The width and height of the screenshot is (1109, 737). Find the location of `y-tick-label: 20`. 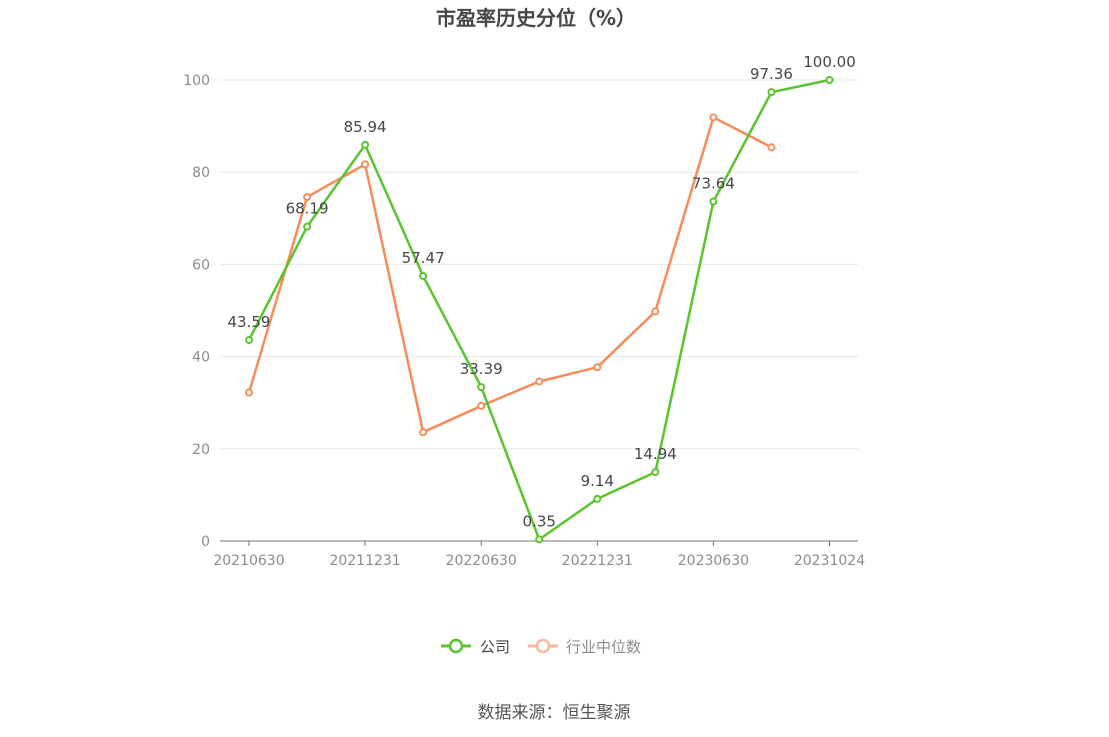

y-tick-label: 20 is located at coordinates (201, 450).